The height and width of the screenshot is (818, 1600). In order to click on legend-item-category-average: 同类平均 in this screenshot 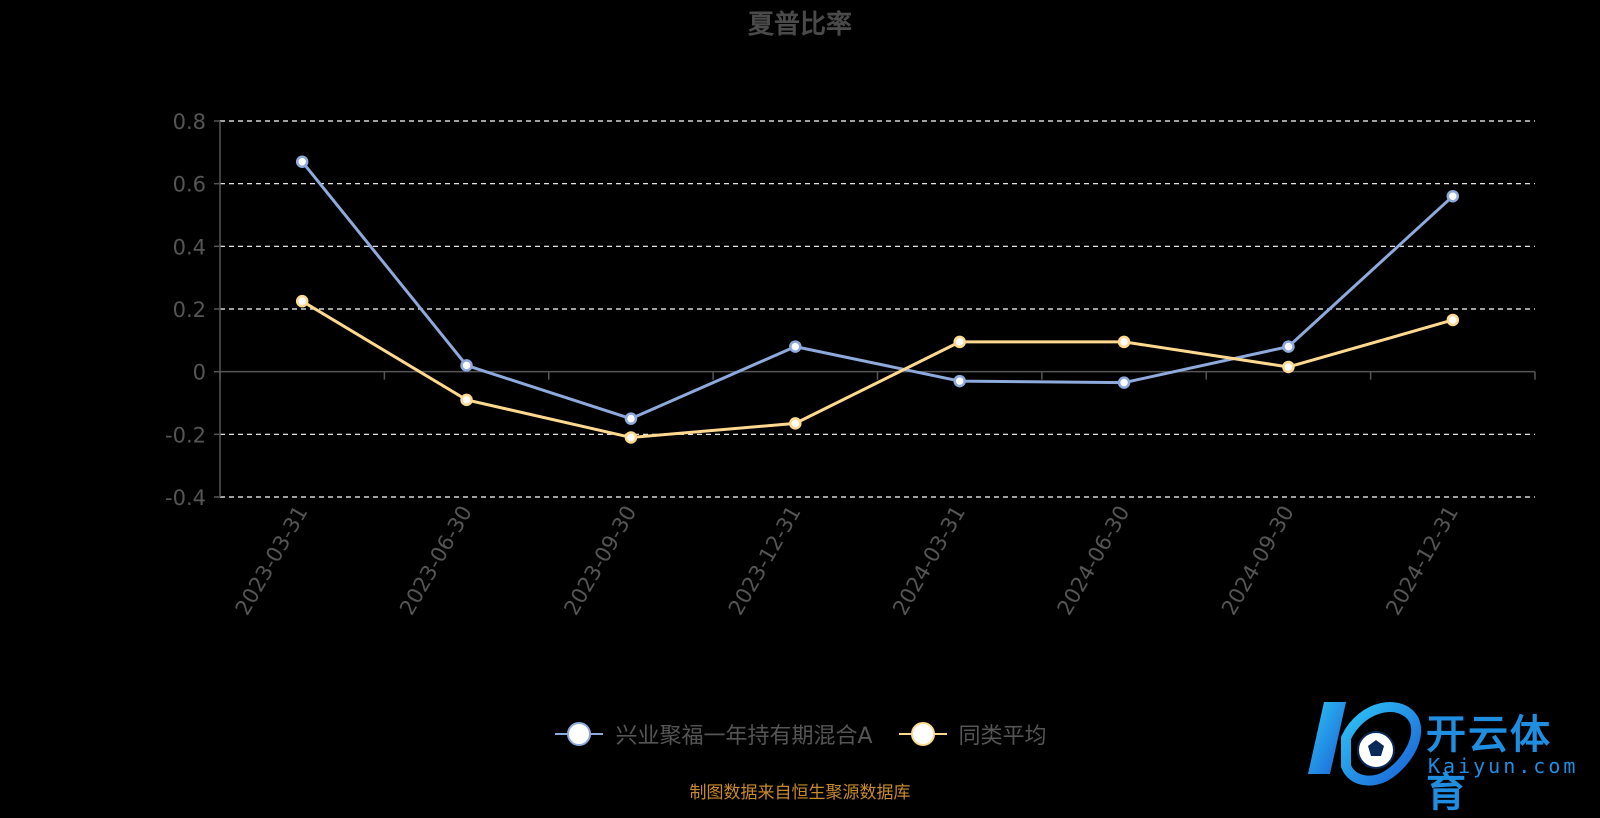, I will do `click(972, 734)`.